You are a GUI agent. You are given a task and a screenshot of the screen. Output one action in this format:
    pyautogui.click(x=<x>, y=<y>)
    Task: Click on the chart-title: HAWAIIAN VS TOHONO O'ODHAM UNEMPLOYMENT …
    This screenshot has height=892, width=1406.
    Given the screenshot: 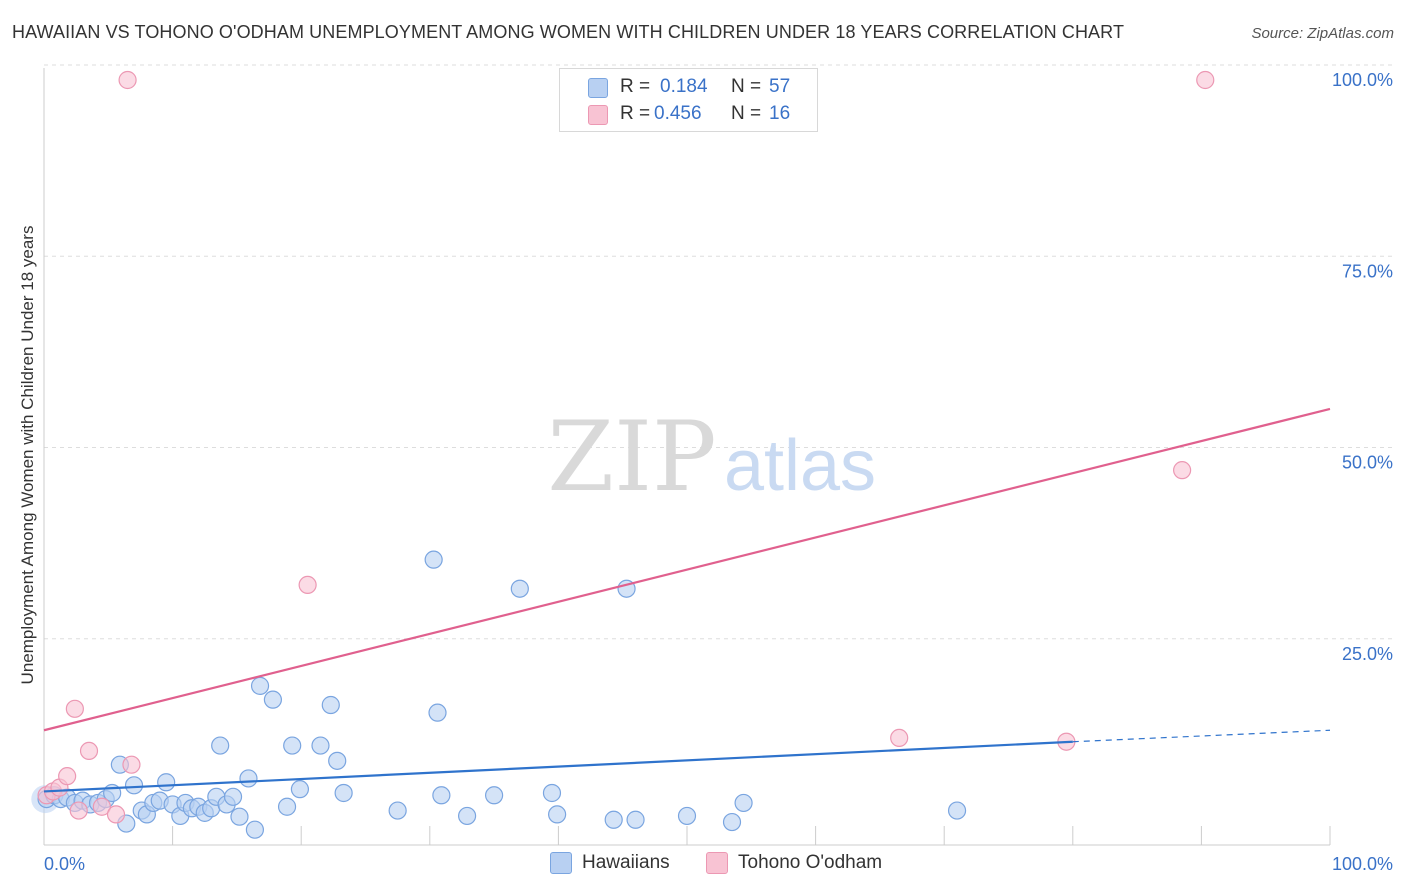 What is the action you would take?
    pyautogui.click(x=568, y=32)
    